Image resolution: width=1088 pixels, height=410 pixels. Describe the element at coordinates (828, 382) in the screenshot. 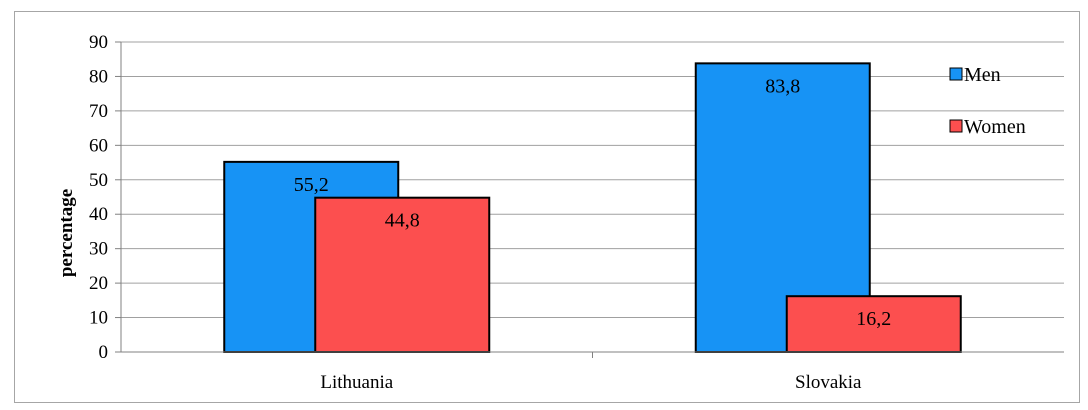

I see `x-category-label: Slovakia` at that location.